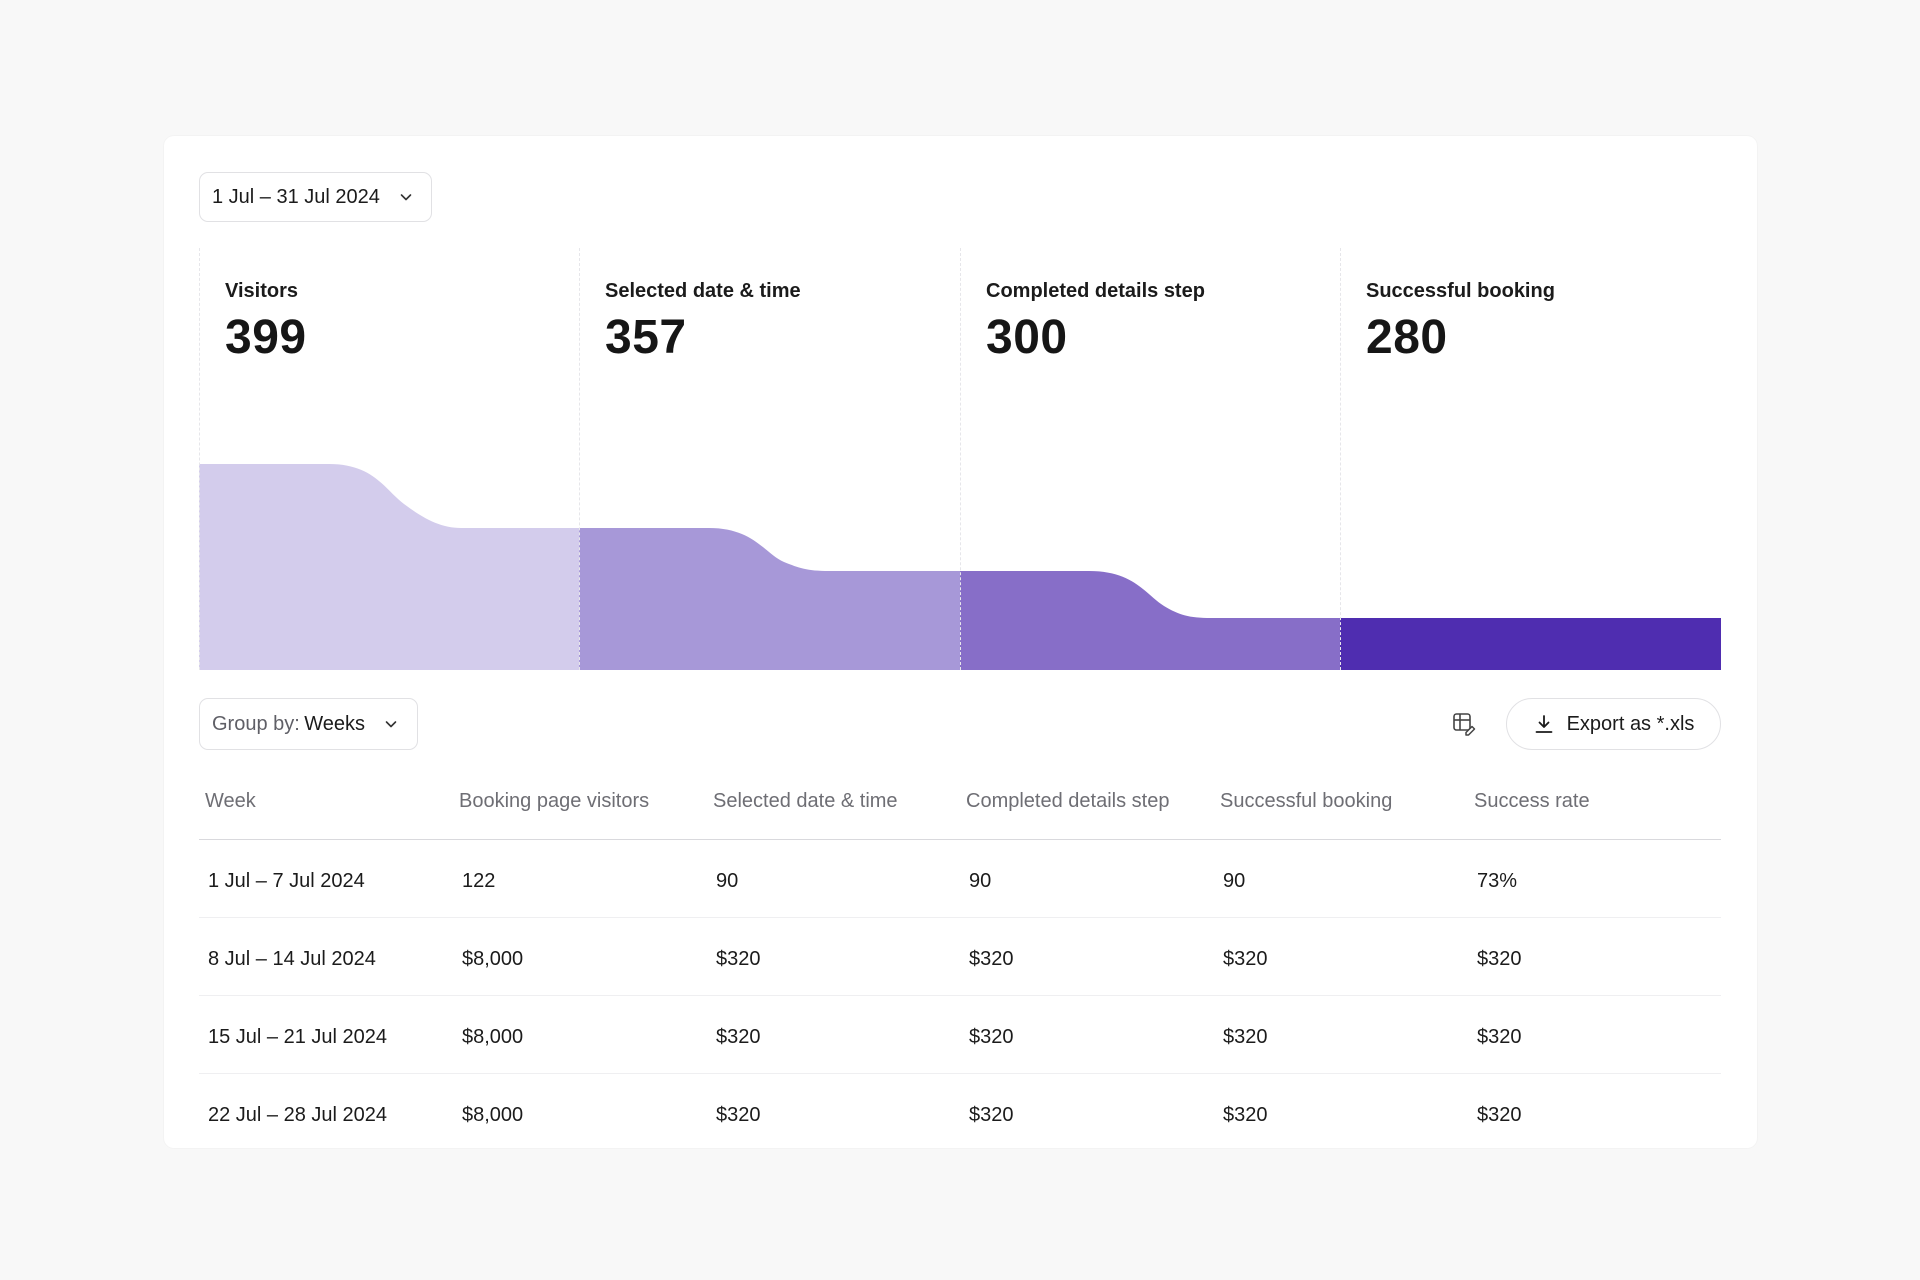 This screenshot has width=1920, height=1280. I want to click on funnel-band-visitors, so click(389, 567).